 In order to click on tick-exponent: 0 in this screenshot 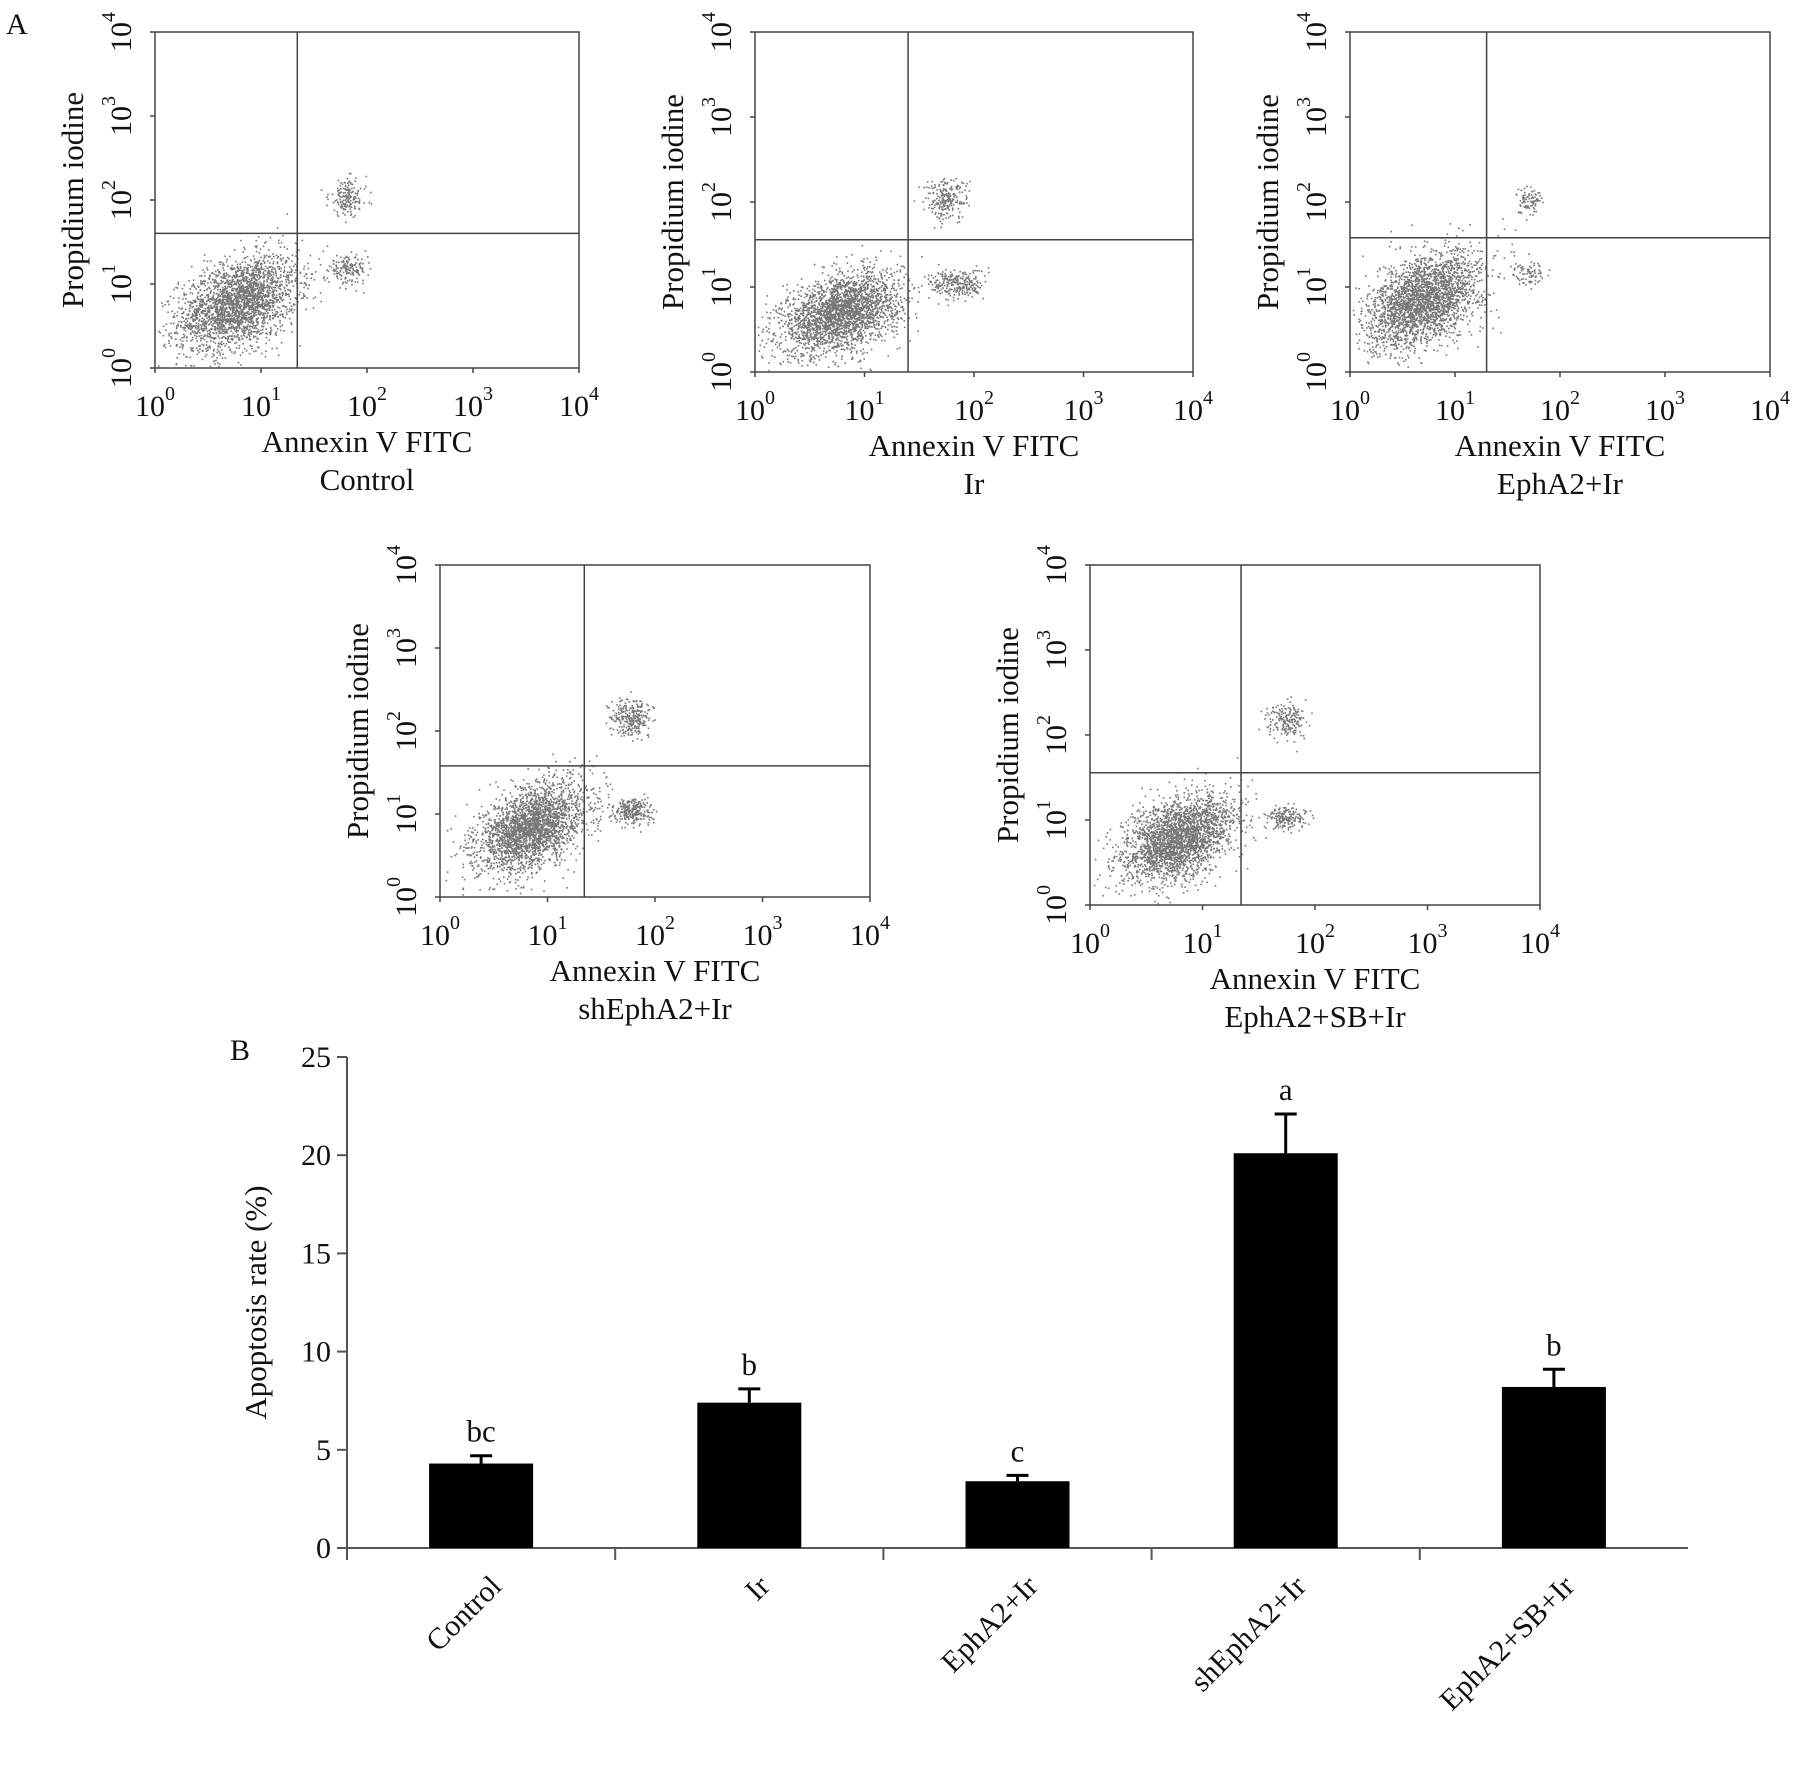, I will do `click(170, 394)`.